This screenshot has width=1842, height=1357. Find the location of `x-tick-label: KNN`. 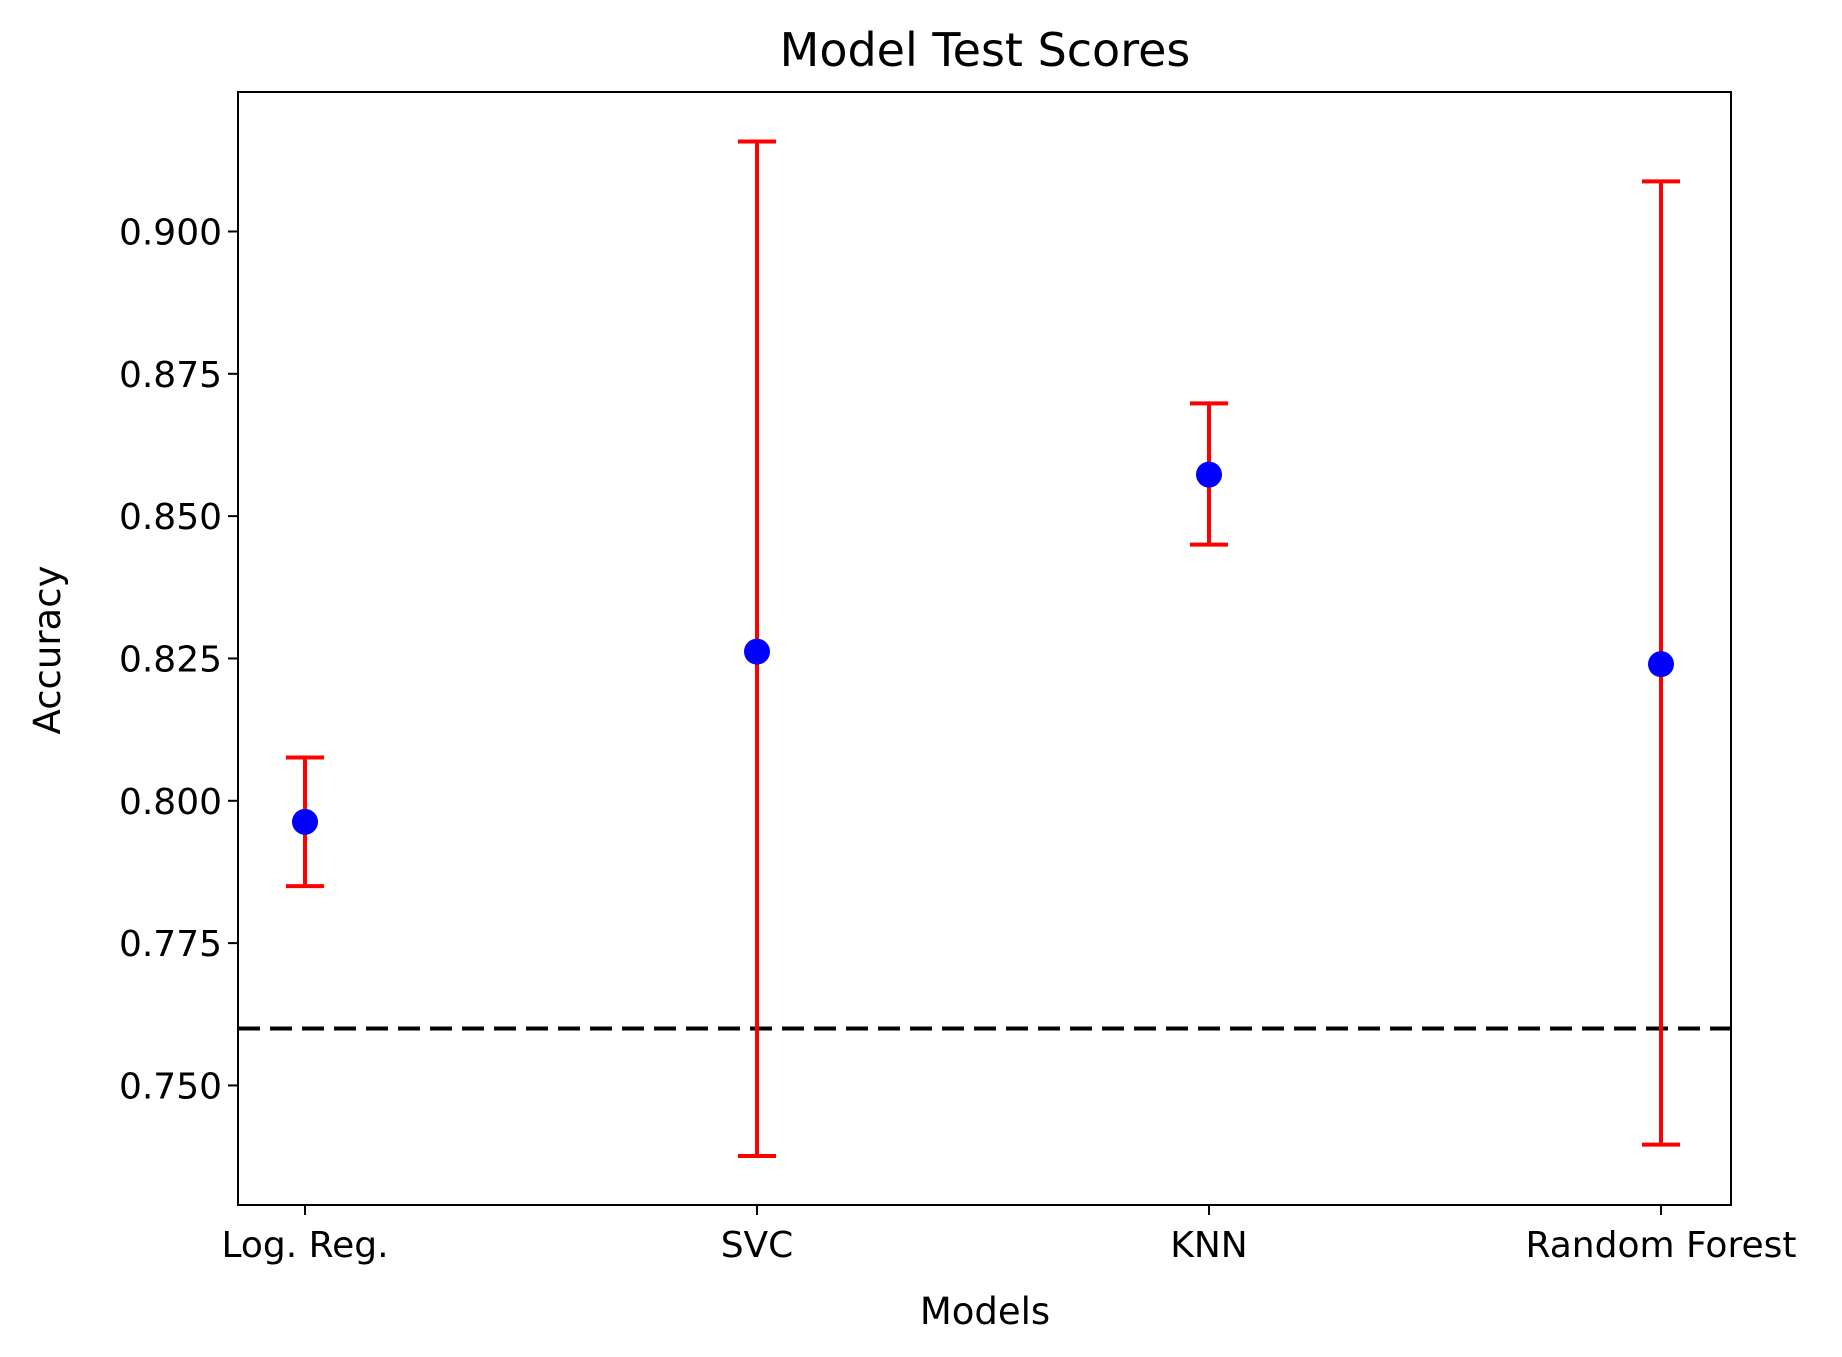

x-tick-label: KNN is located at coordinates (1208, 1245).